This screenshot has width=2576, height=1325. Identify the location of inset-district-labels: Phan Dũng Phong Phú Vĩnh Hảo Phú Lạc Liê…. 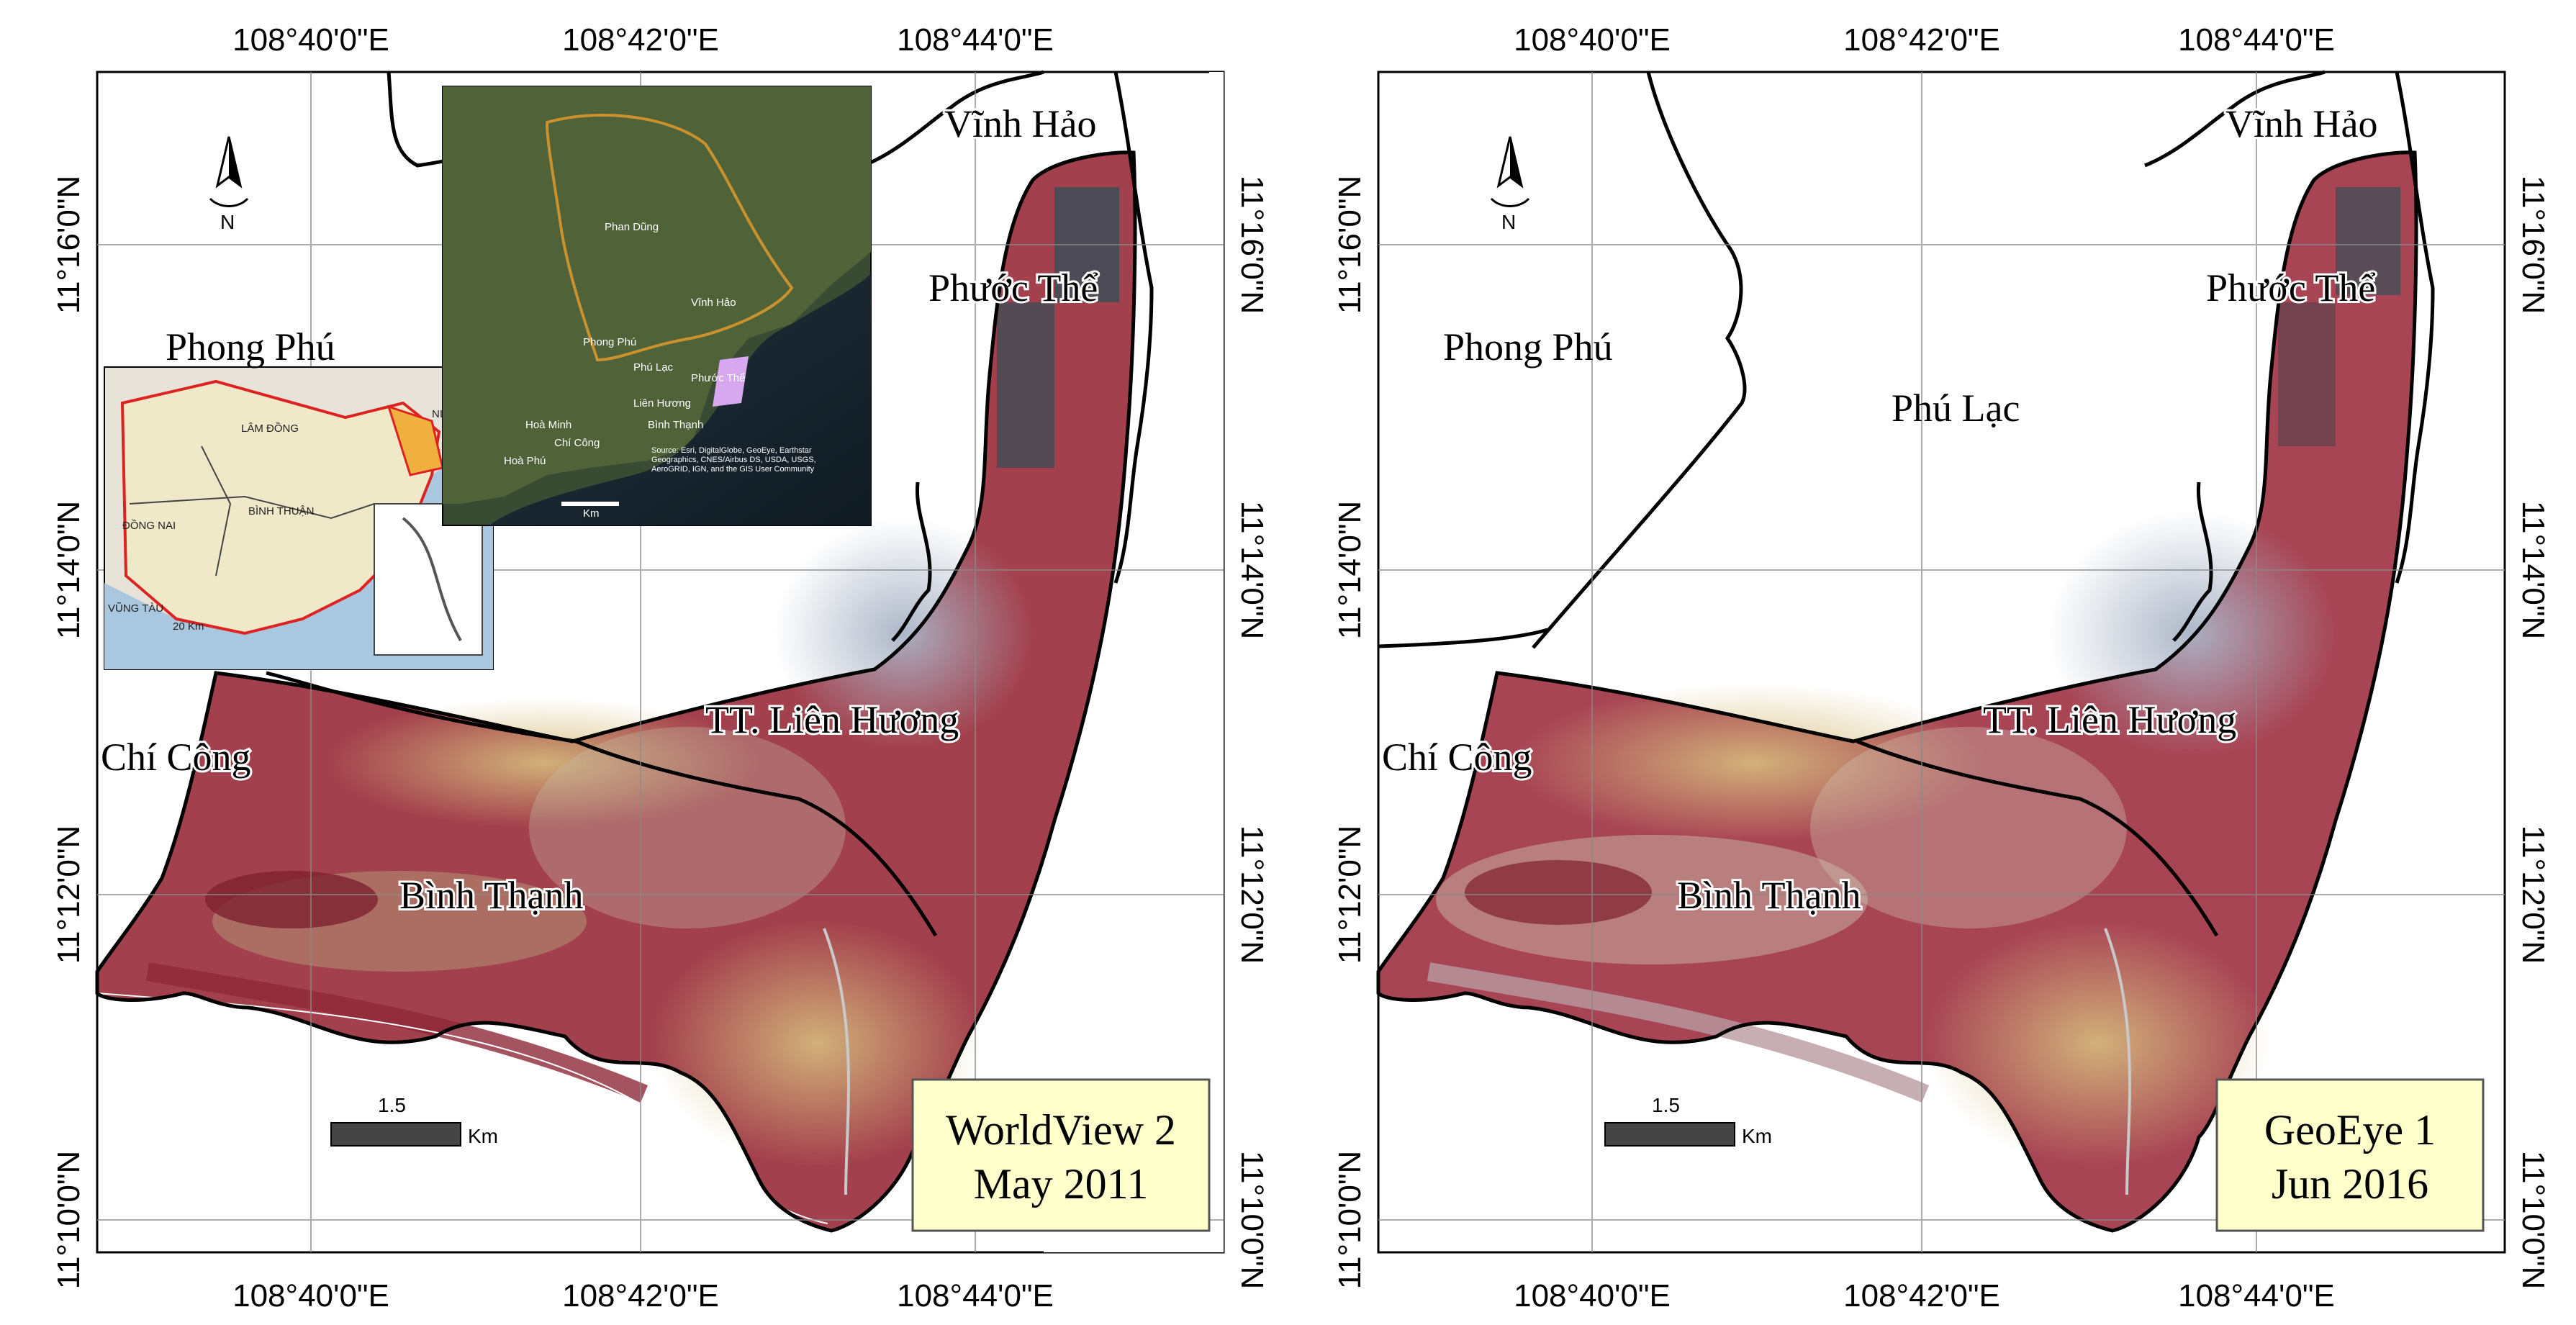
(625, 371).